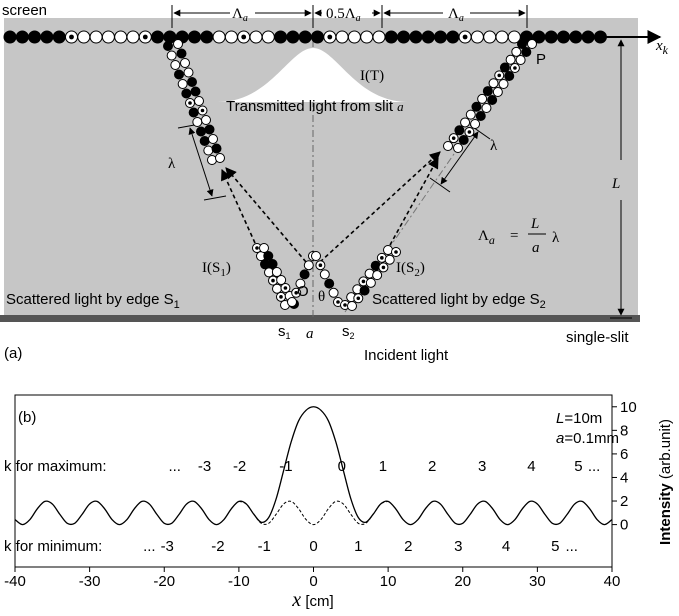 Image resolution: width=679 pixels, height=616 pixels. I want to click on x-tick-label: 20, so click(462, 581).